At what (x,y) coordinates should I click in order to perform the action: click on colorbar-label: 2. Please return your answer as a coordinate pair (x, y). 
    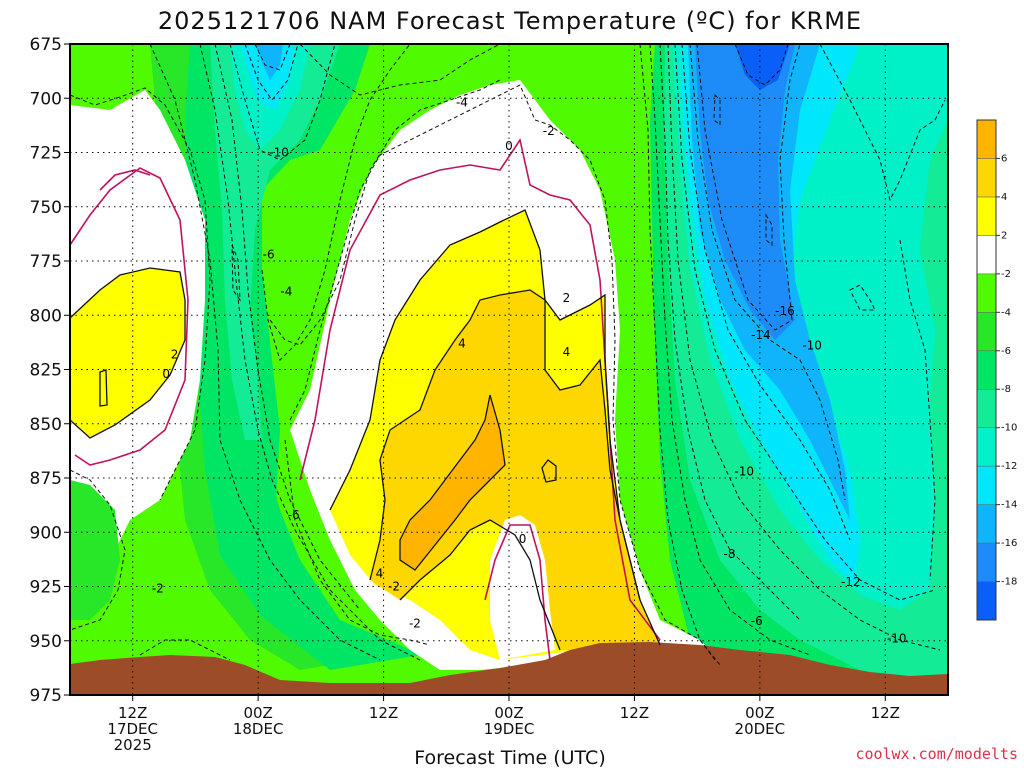
    Looking at the image, I should click on (1004, 235).